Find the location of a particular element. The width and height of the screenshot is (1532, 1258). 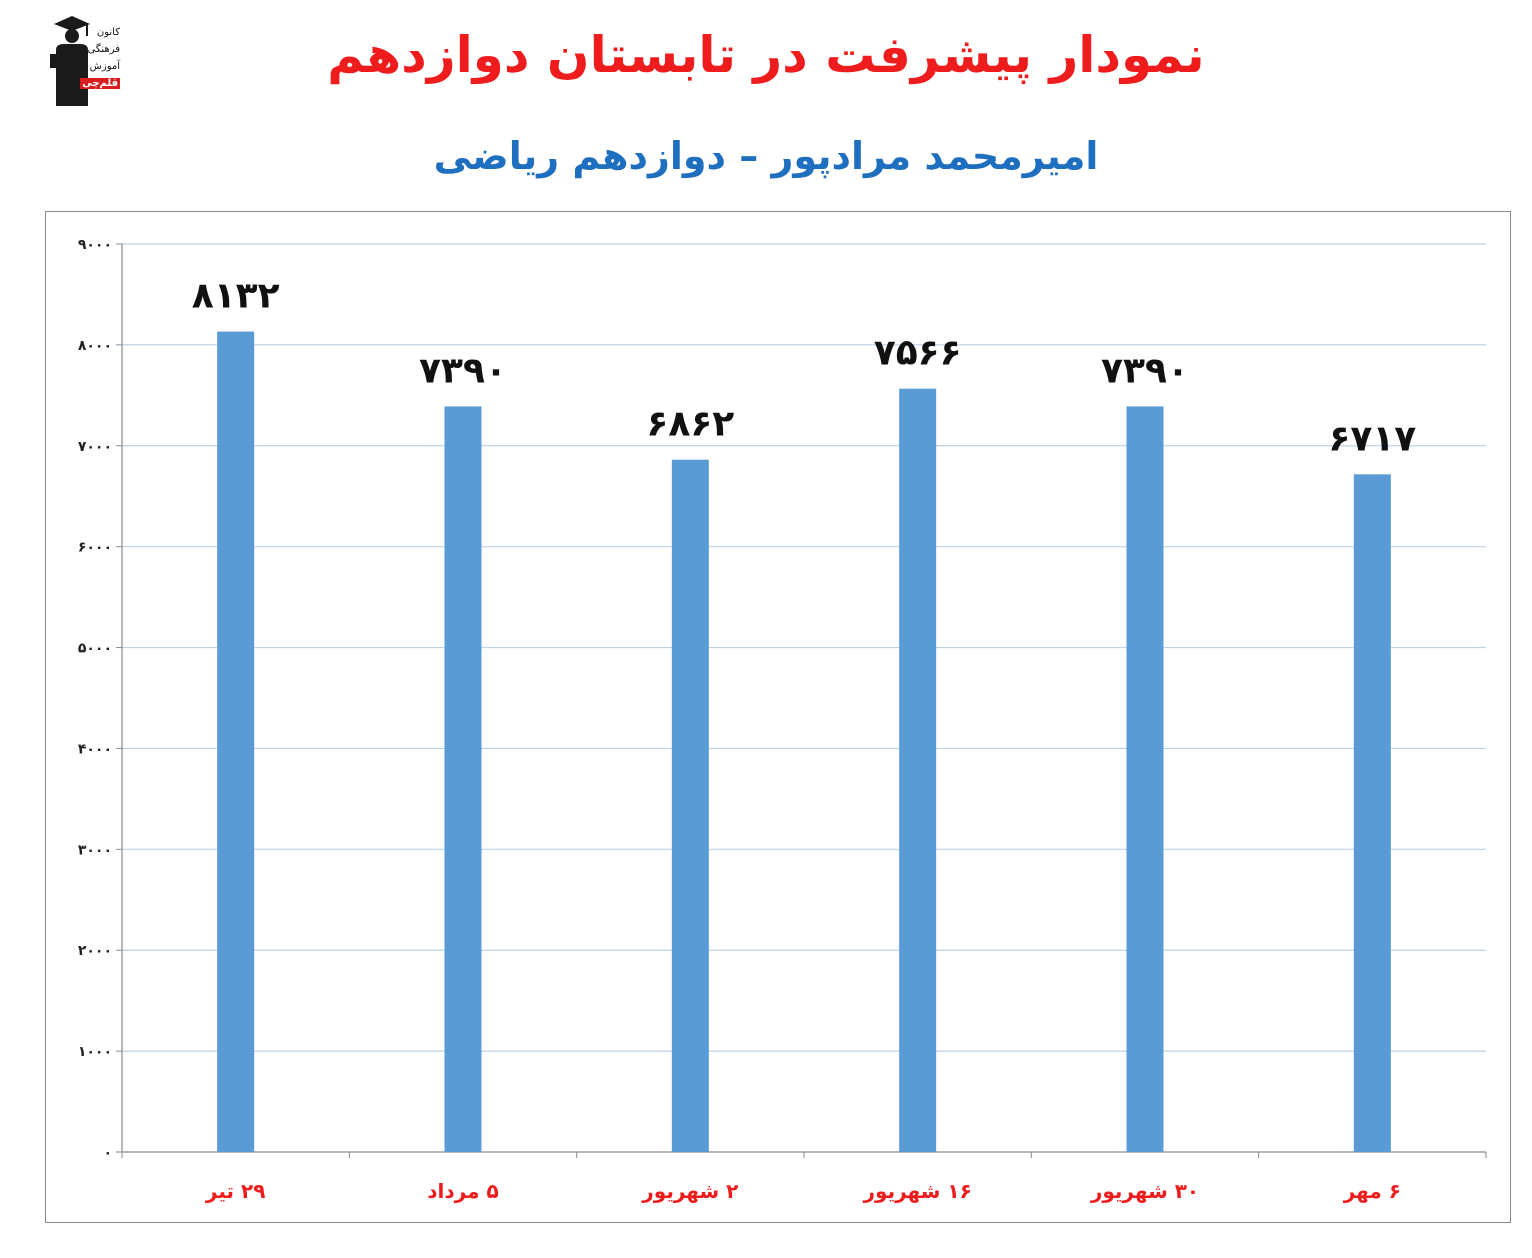

y-tick-label: ۹۰۰۰ is located at coordinates (95, 245).